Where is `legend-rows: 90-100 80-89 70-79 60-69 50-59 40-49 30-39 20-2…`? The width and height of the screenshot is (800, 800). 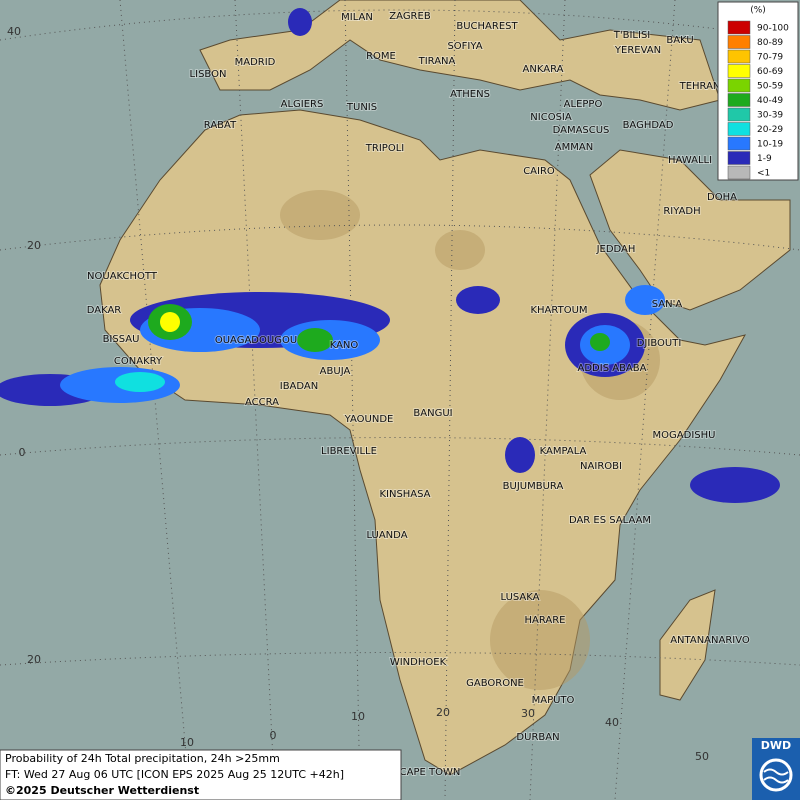 legend-rows: 90-100 80-89 70-79 60-69 50-59 40-49 30-39 20-2… is located at coordinates (758, 100).